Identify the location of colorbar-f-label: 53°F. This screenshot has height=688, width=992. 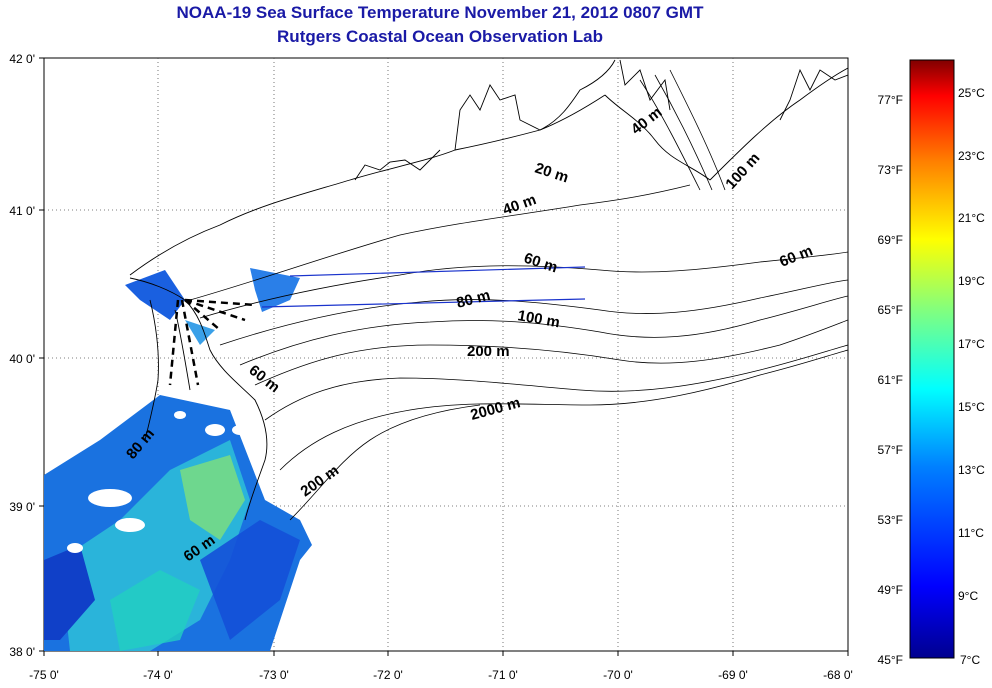
(890, 520).